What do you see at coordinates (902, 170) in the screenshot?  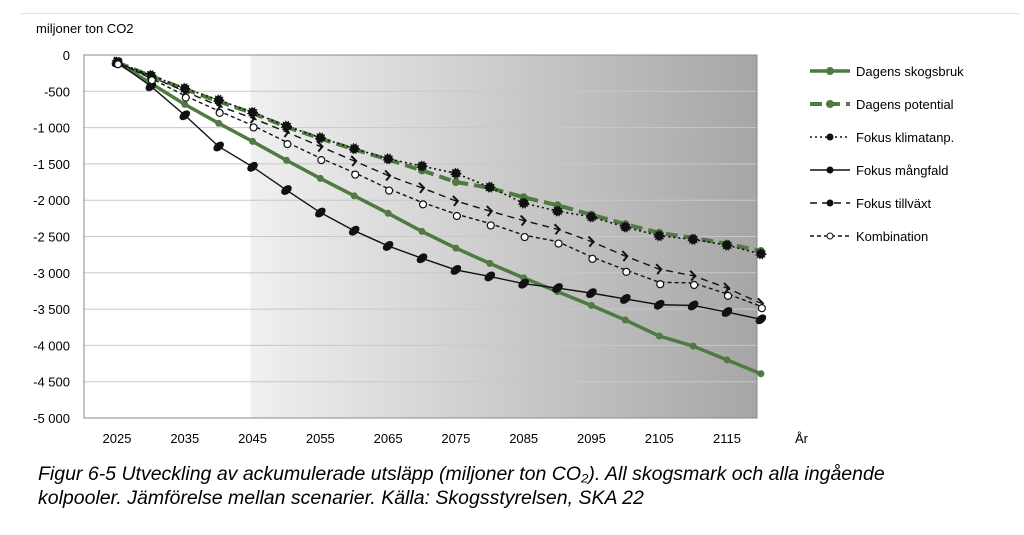 I see `legend-label: Fokus mångfald` at bounding box center [902, 170].